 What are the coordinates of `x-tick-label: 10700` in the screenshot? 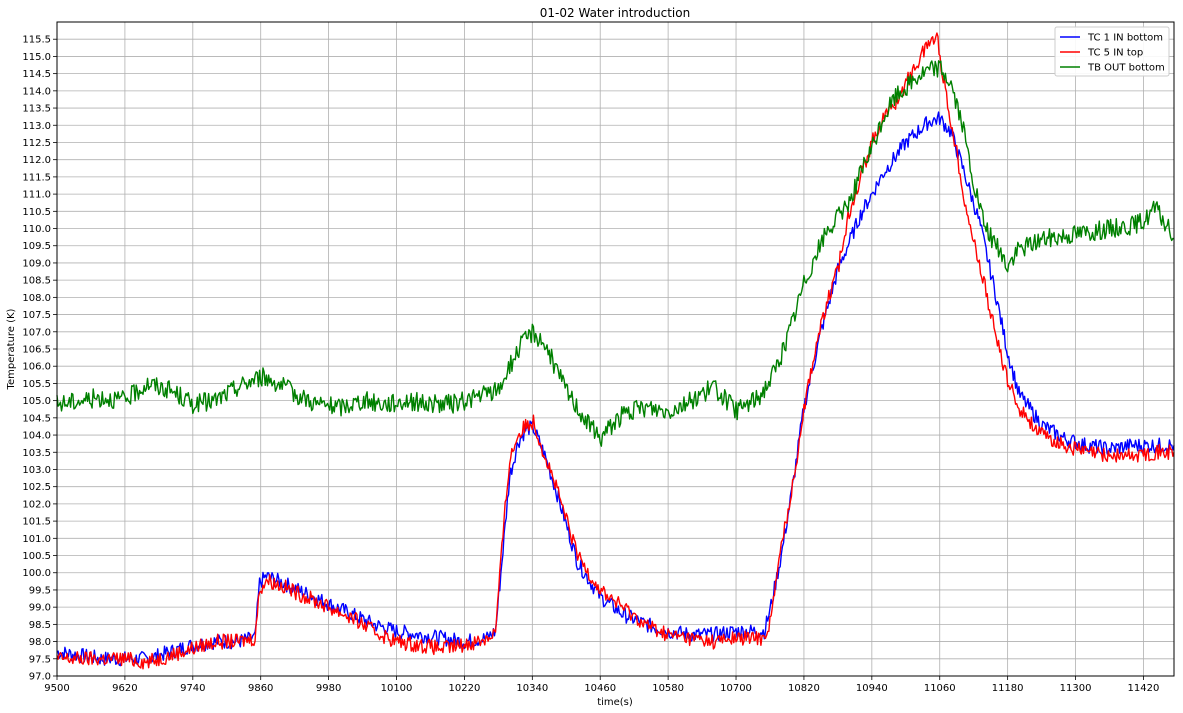 It's located at (736, 688).